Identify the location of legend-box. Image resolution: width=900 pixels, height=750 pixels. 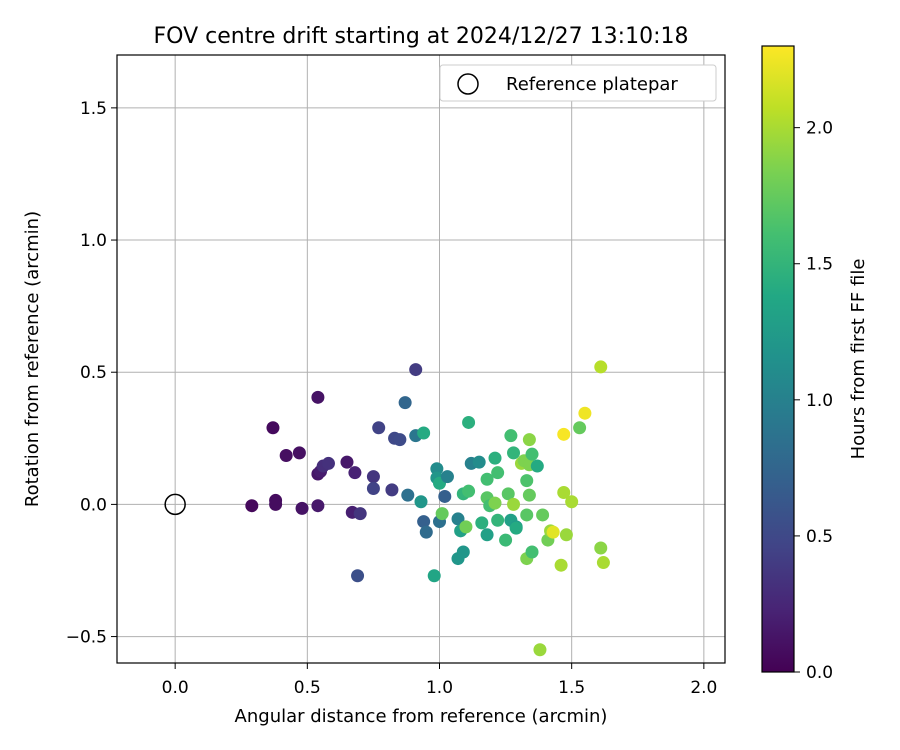
(578, 83).